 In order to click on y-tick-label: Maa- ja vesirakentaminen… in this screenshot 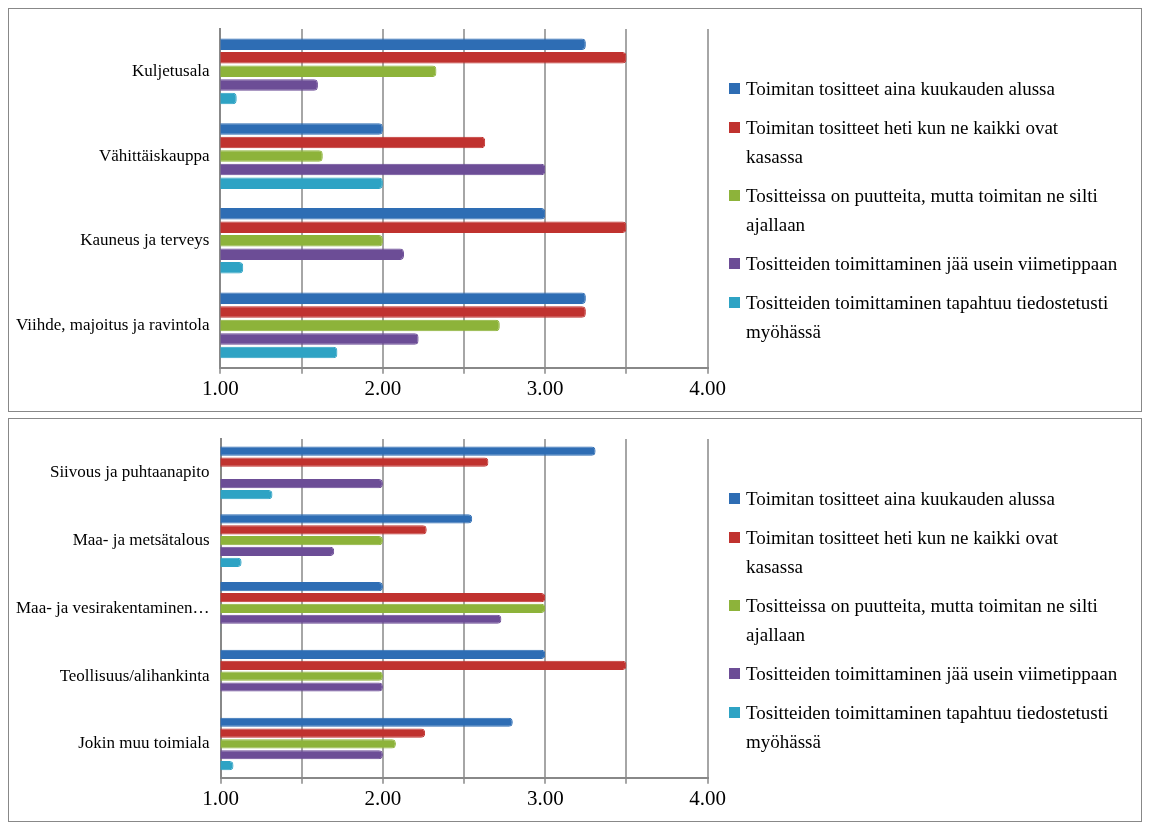, I will do `click(112, 607)`.